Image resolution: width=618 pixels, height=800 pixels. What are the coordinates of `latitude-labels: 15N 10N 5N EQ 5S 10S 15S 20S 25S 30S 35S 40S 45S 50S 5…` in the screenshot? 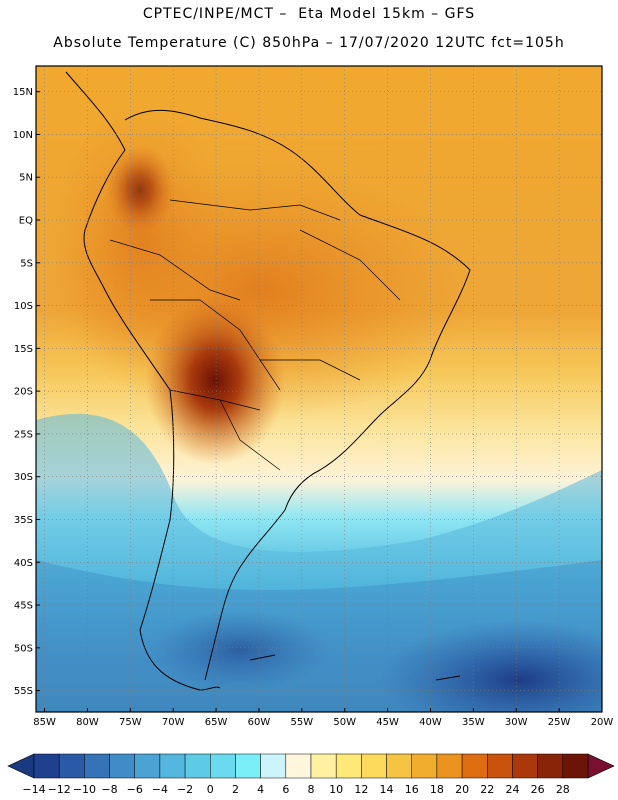 It's located at (26, 392).